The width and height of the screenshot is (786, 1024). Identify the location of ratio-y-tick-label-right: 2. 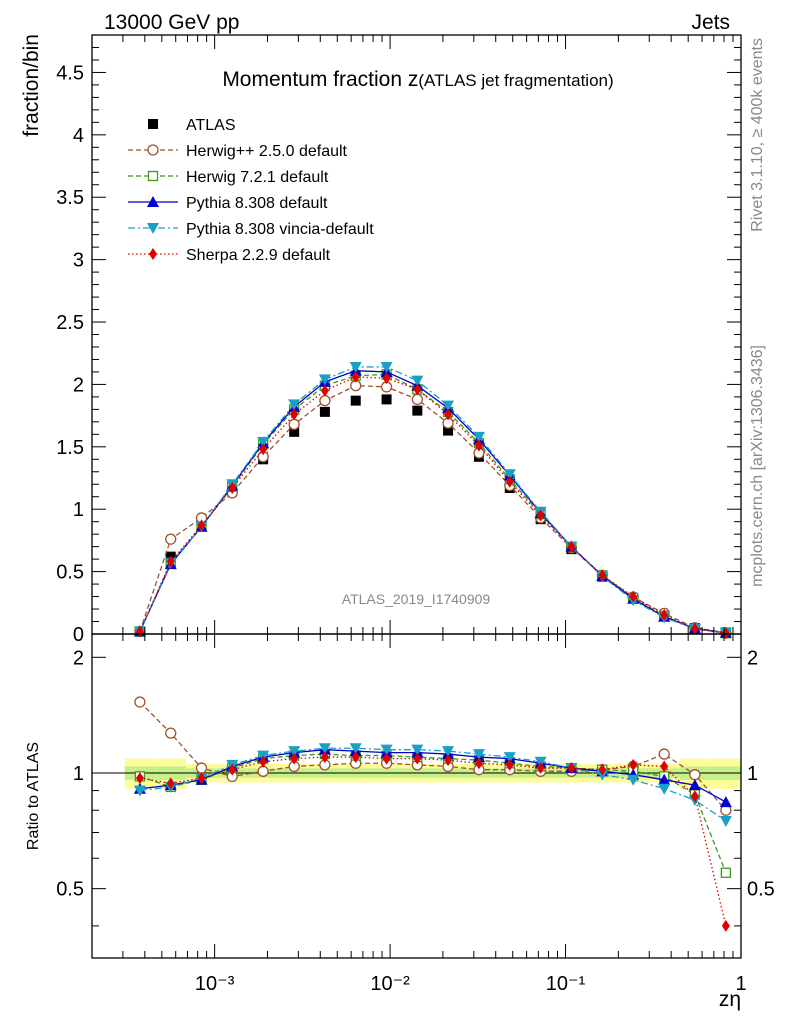
(752, 658).